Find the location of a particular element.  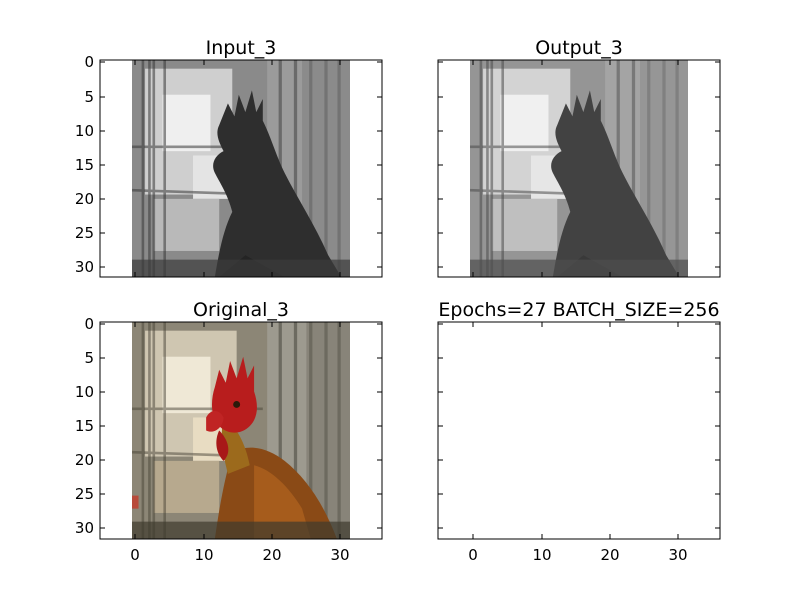

subplot-title-input: Input_3 is located at coordinates (241, 48).